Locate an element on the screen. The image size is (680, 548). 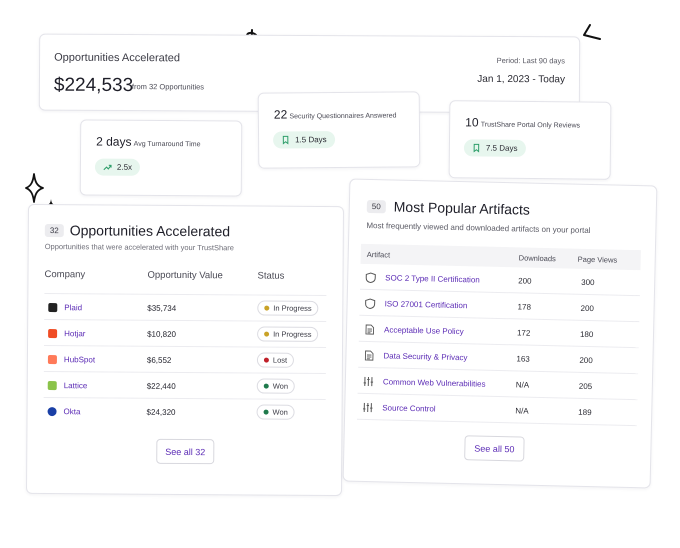
company-name: Lattice is located at coordinates (75, 386).